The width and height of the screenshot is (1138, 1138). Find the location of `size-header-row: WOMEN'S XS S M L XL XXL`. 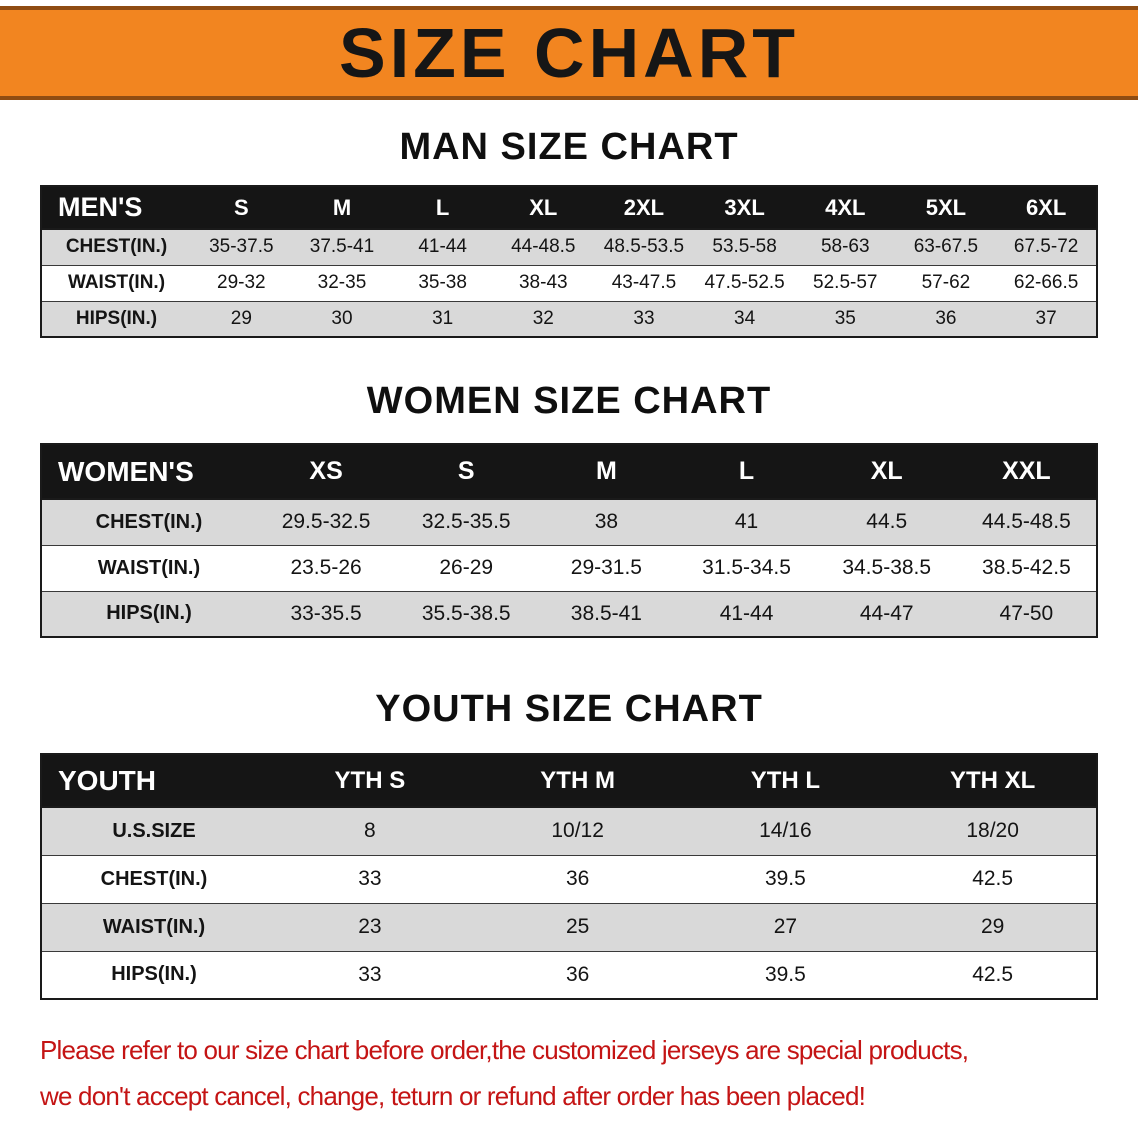

size-header-row: WOMEN'S XS S M L XL XXL is located at coordinates (569, 472).